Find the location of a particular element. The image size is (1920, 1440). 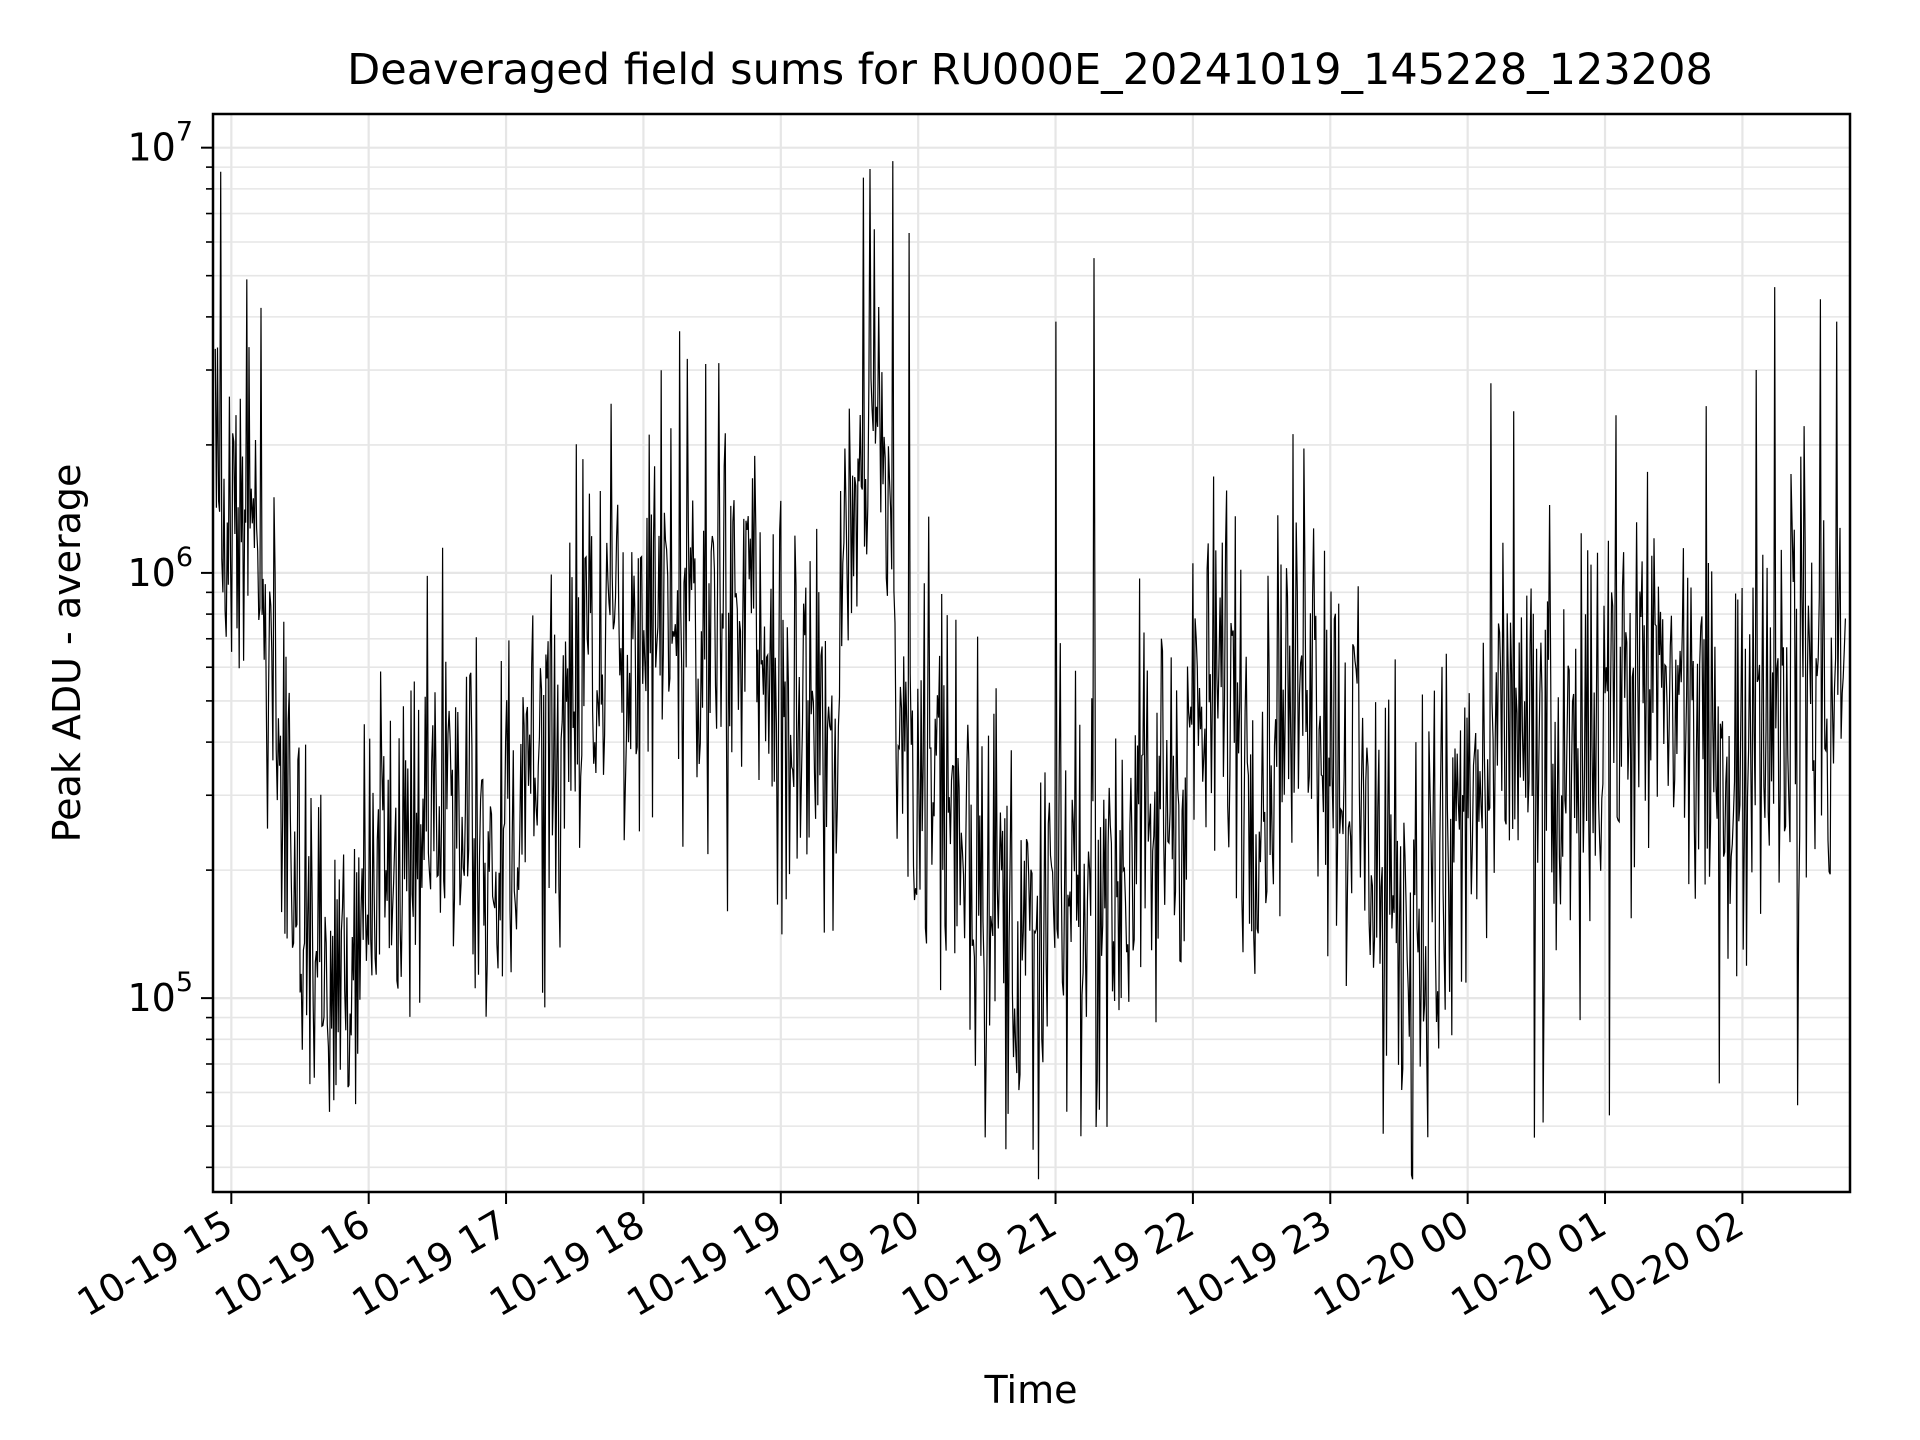

y-tick-label: 10⁷ is located at coordinates (160, 143).